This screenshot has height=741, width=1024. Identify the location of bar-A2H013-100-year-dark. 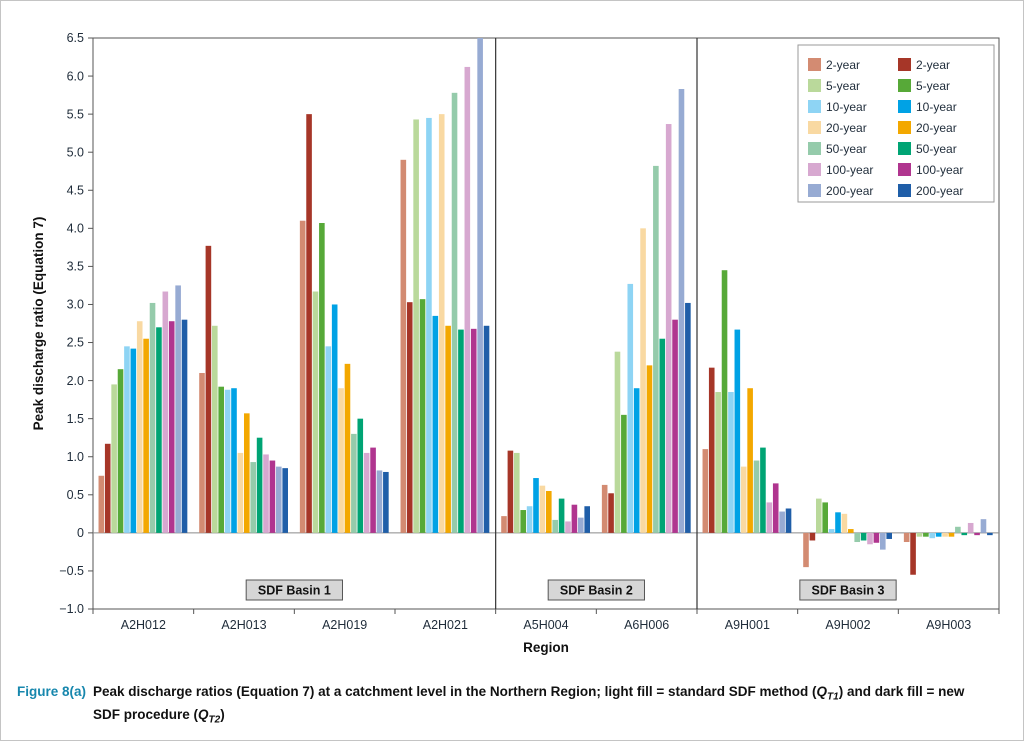
(272, 496).